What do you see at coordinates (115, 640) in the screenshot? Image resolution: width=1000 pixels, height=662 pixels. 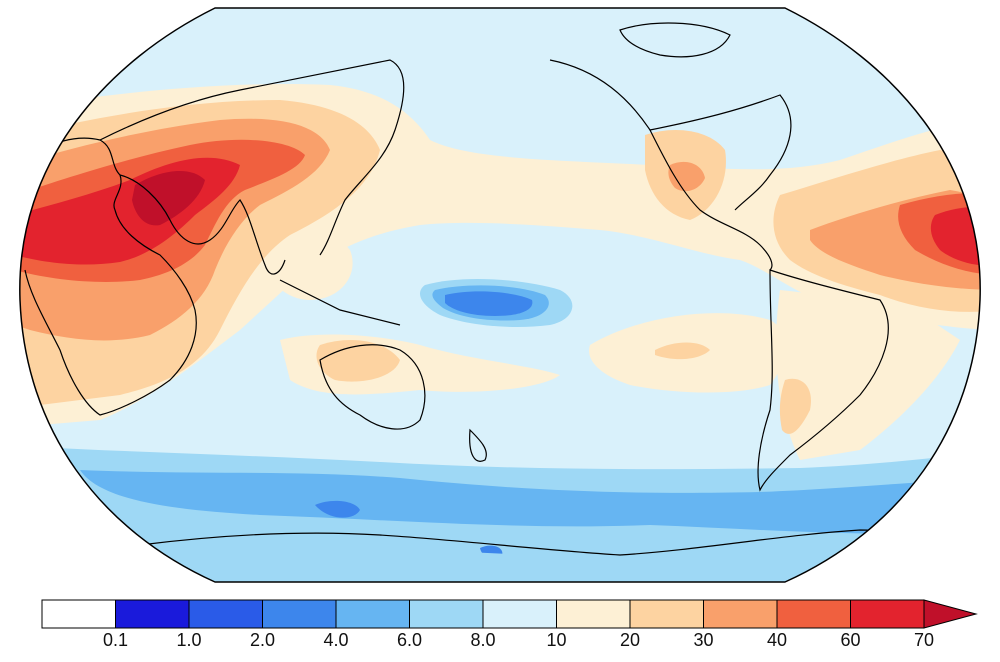 I see `colorbar-tick-label: 0.1` at bounding box center [115, 640].